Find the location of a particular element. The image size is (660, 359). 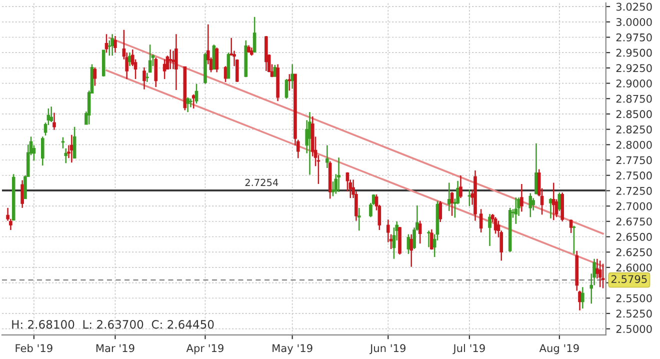

ref-line-label: 2.5795 is located at coordinates (629, 279).